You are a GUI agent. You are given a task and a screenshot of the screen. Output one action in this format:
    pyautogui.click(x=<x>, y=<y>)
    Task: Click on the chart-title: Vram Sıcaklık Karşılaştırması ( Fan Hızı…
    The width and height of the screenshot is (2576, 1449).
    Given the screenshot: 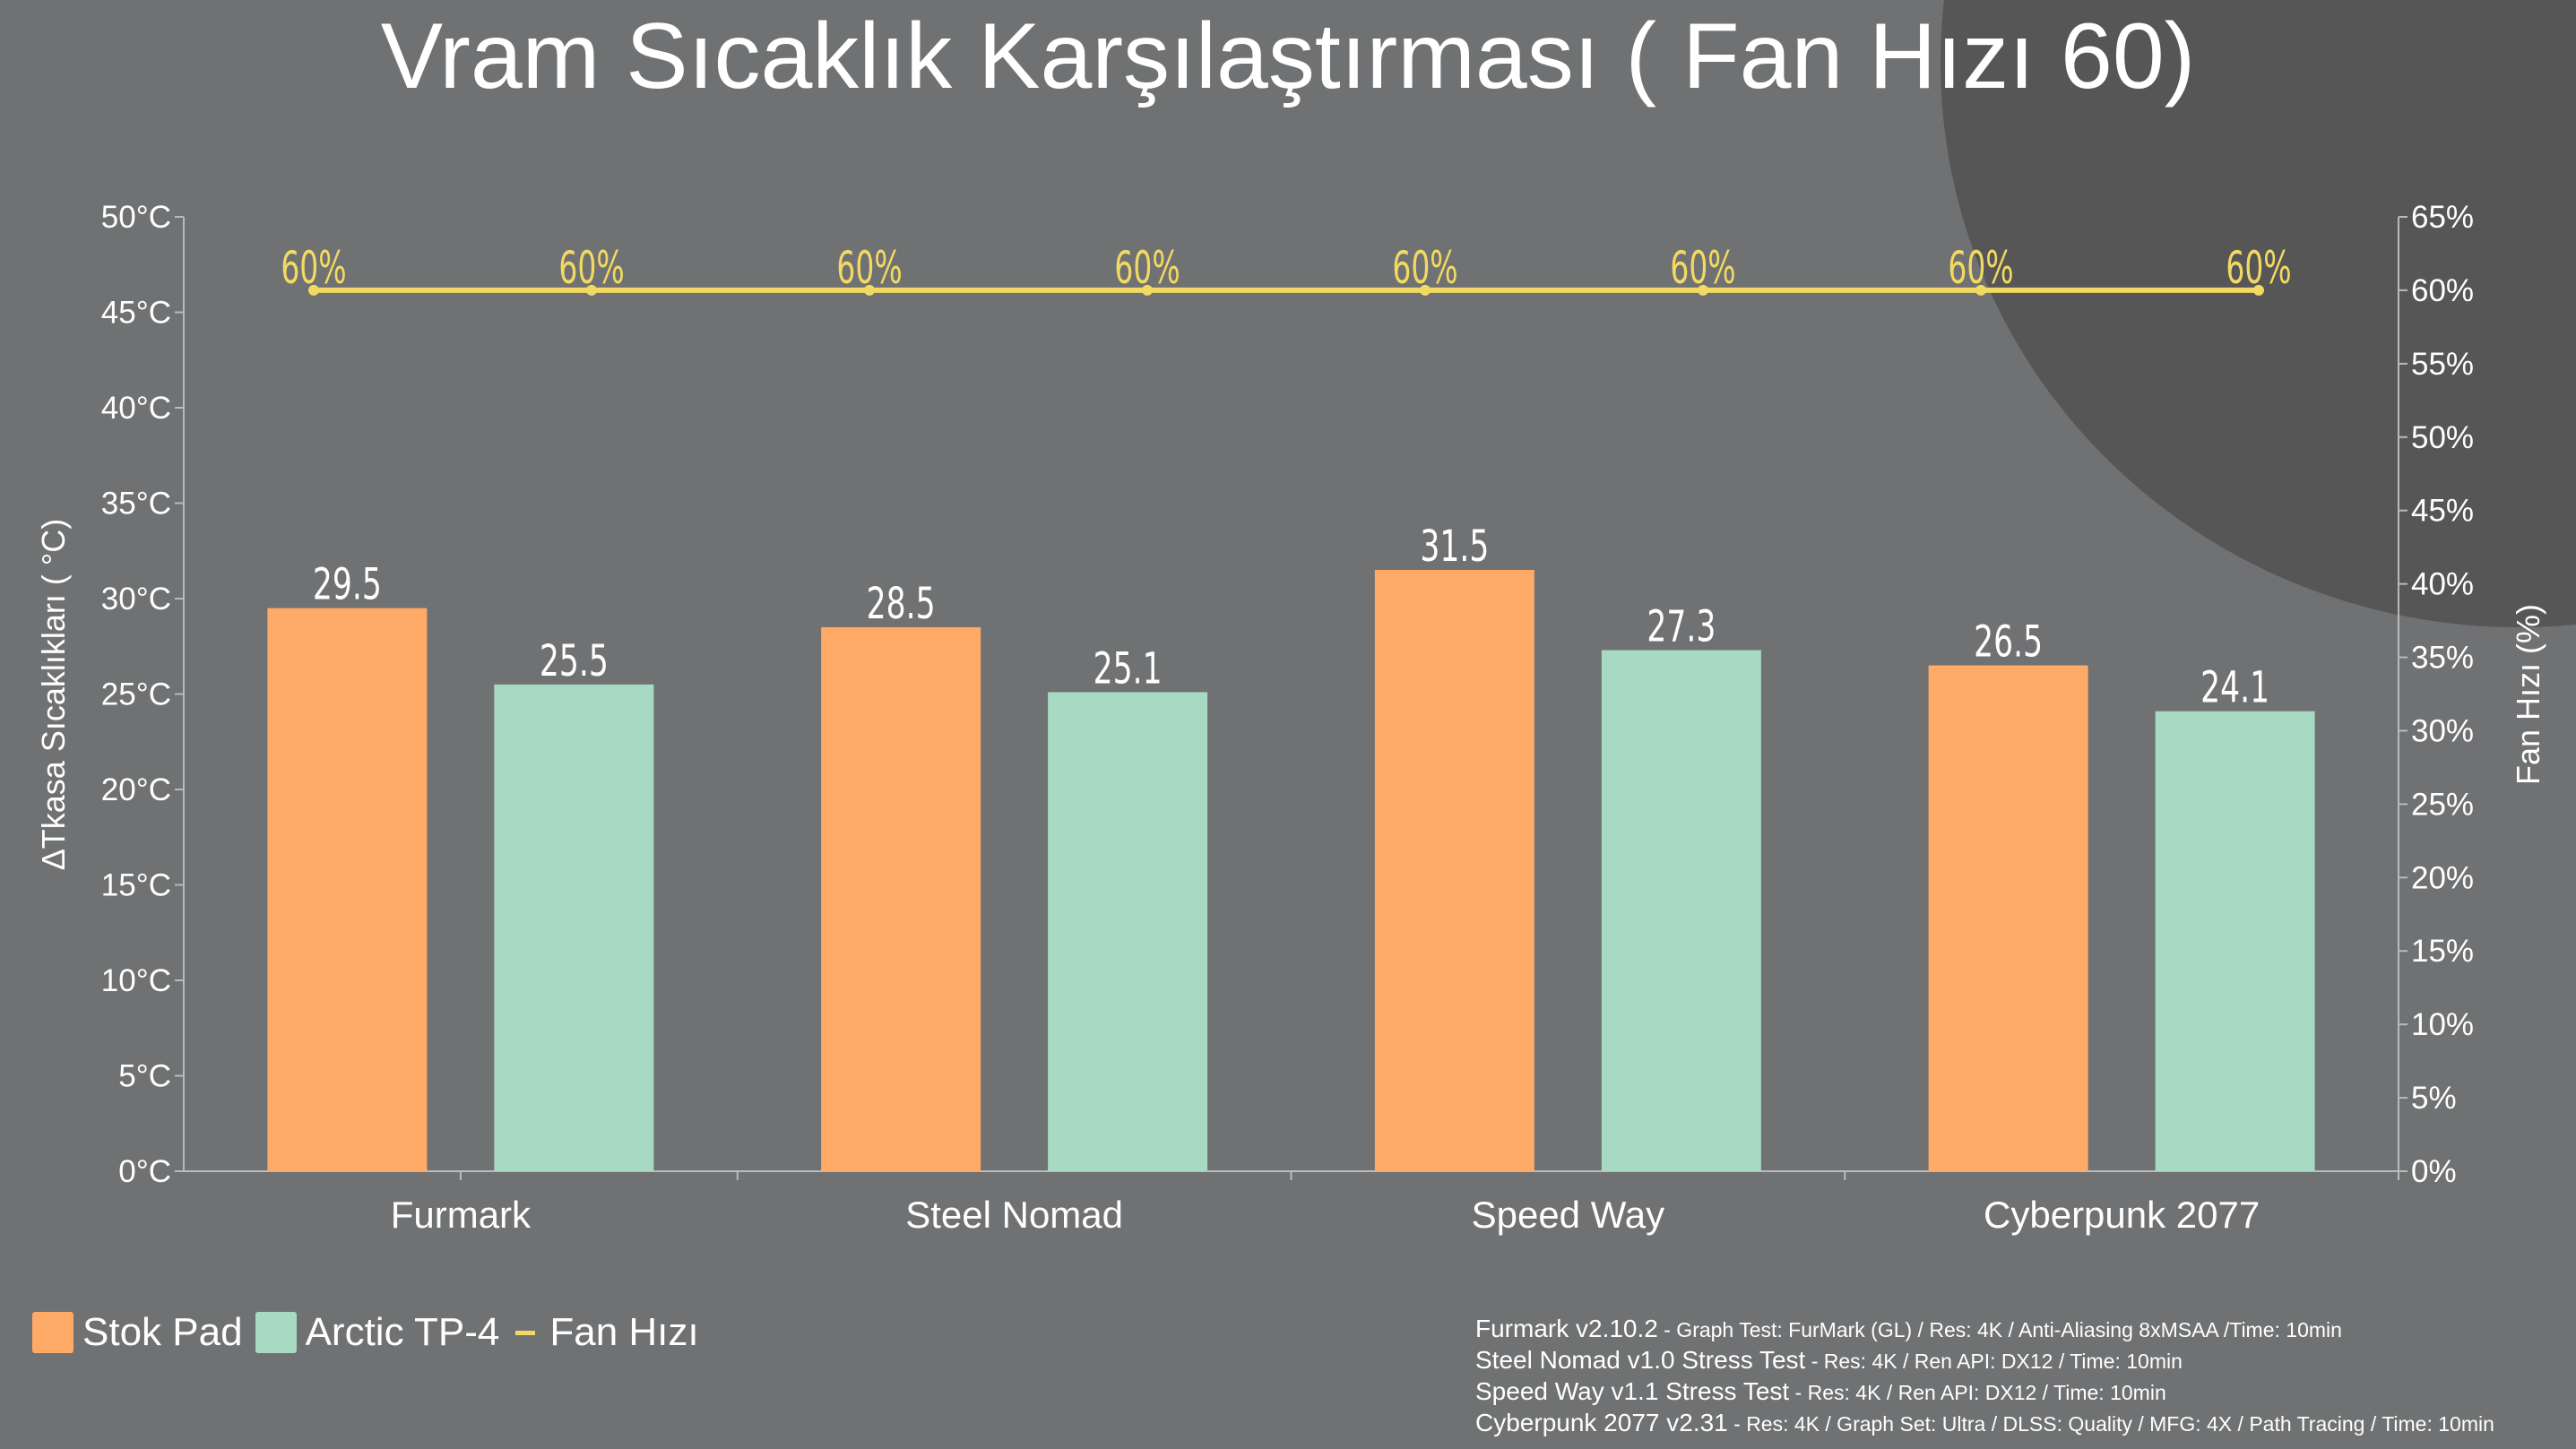 What is the action you would take?
    pyautogui.click(x=1288, y=56)
    